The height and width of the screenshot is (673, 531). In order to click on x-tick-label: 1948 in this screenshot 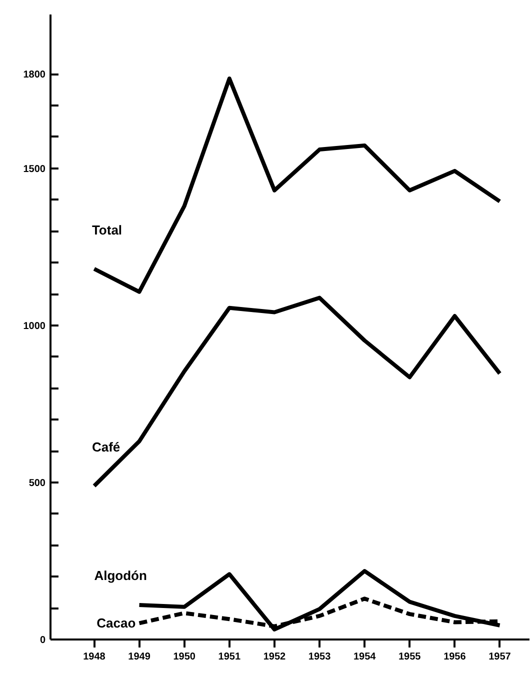, I will do `click(94, 657)`.